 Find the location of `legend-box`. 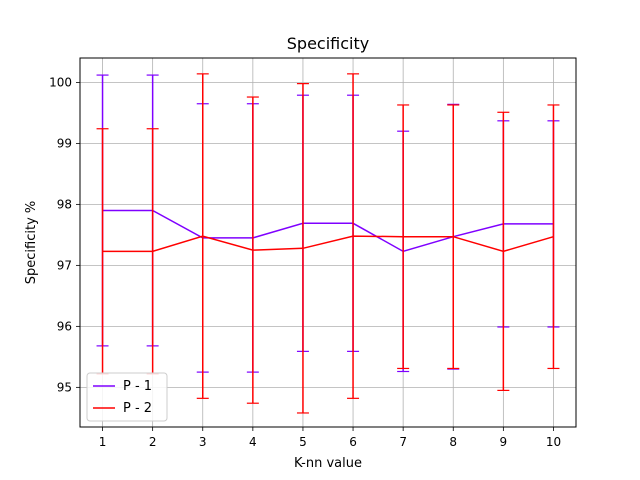

legend-box is located at coordinates (127, 397).